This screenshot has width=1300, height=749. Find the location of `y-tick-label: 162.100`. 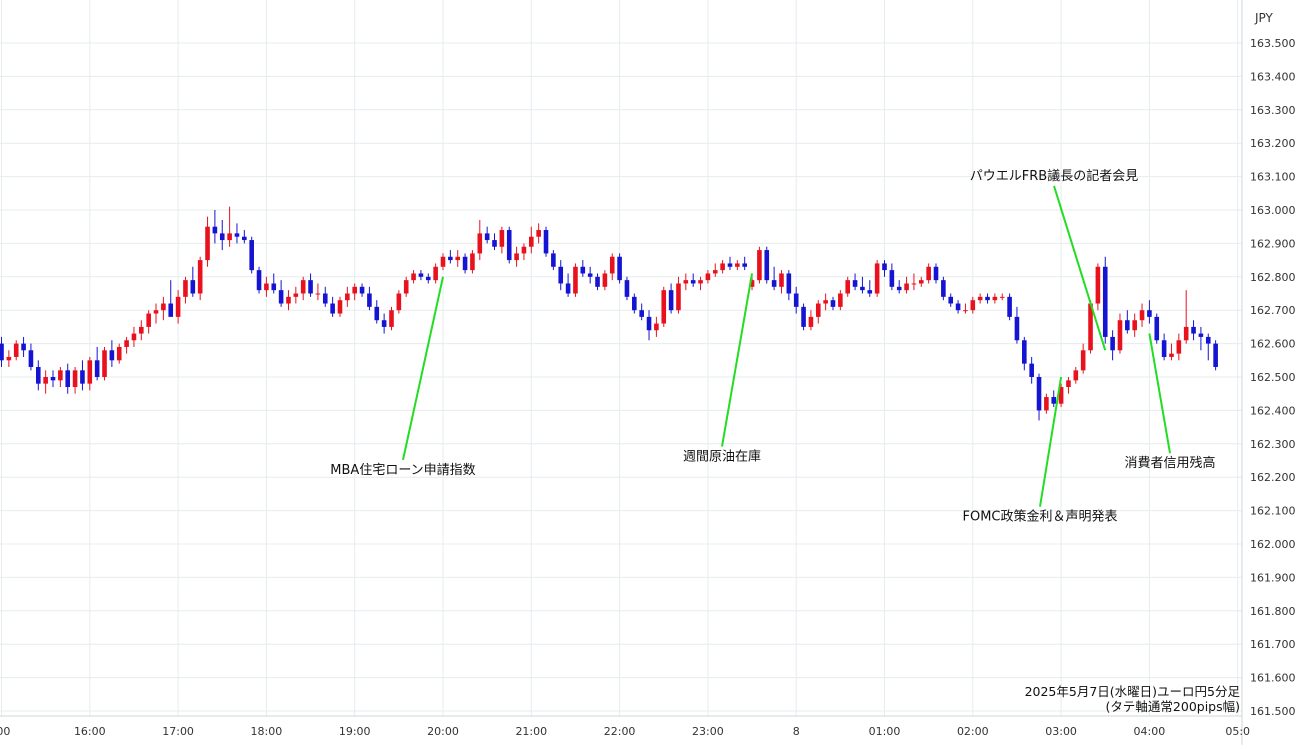

y-tick-label: 162.100 is located at coordinates (1273, 511).